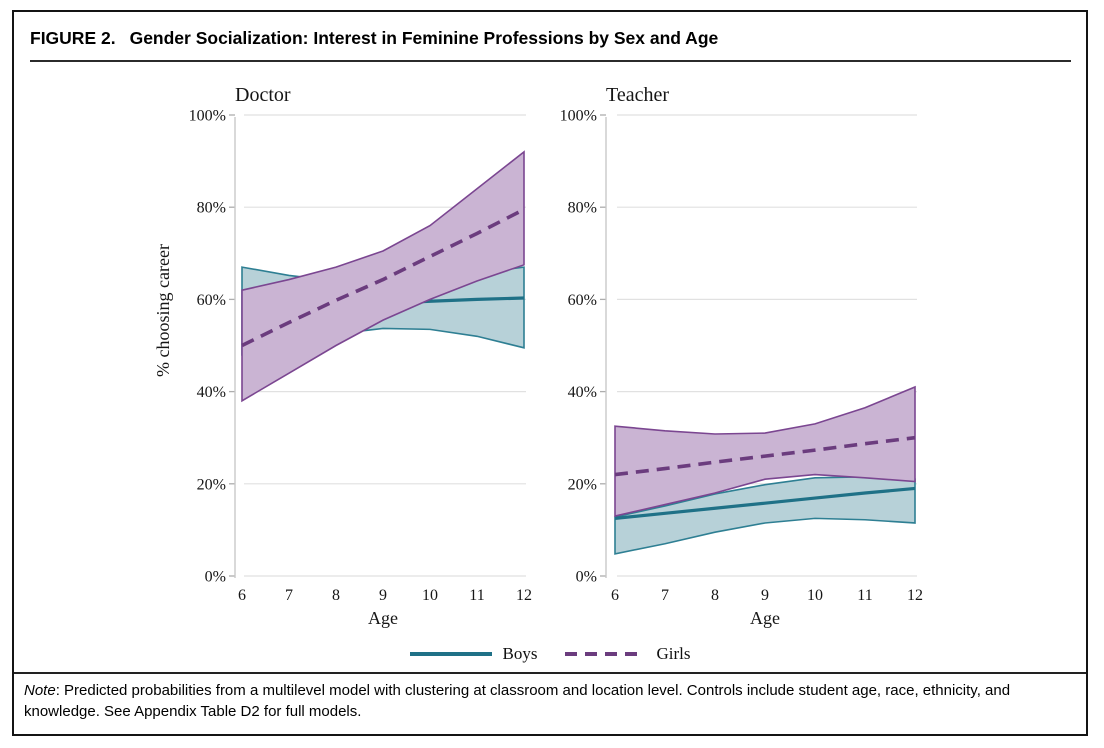  I want to click on y-axis-label: % choosing career, so click(163, 310).